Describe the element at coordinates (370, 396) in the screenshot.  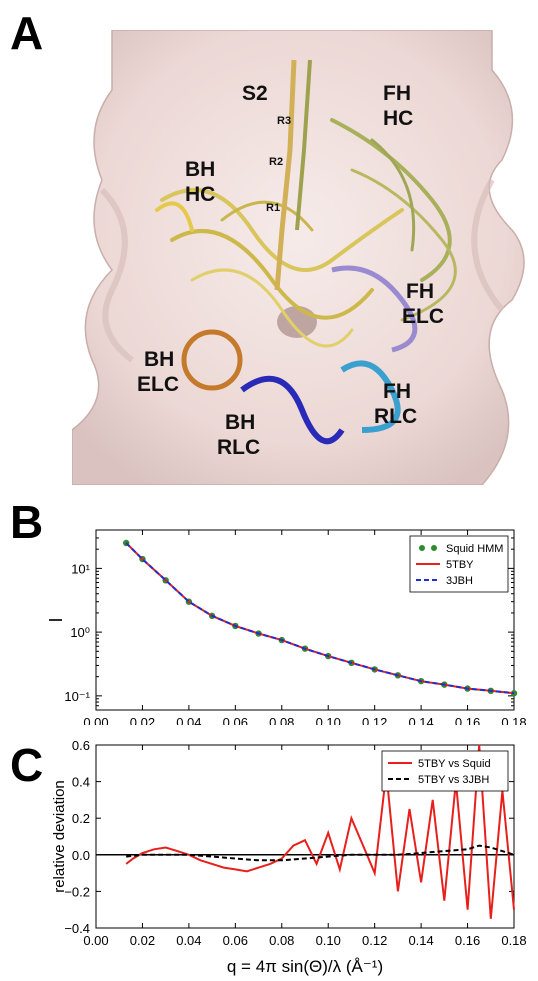
I see `fh-rlc-ribbon` at that location.